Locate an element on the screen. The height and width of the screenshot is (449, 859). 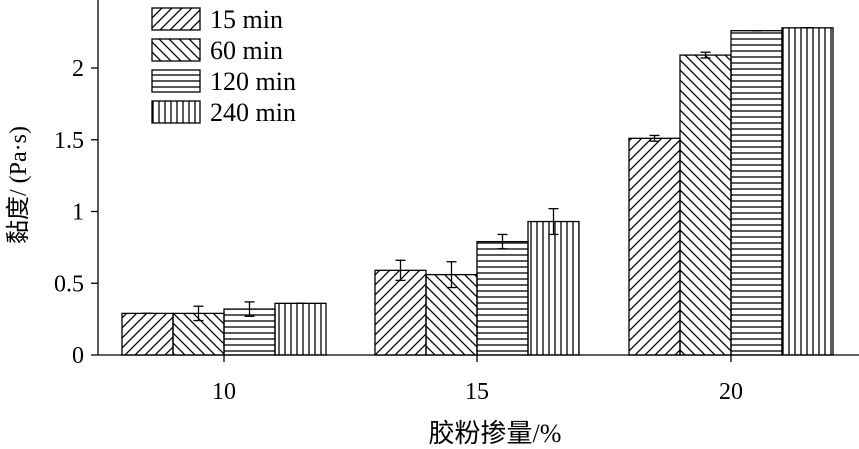
legend-item: 60 min is located at coordinates (217, 50).